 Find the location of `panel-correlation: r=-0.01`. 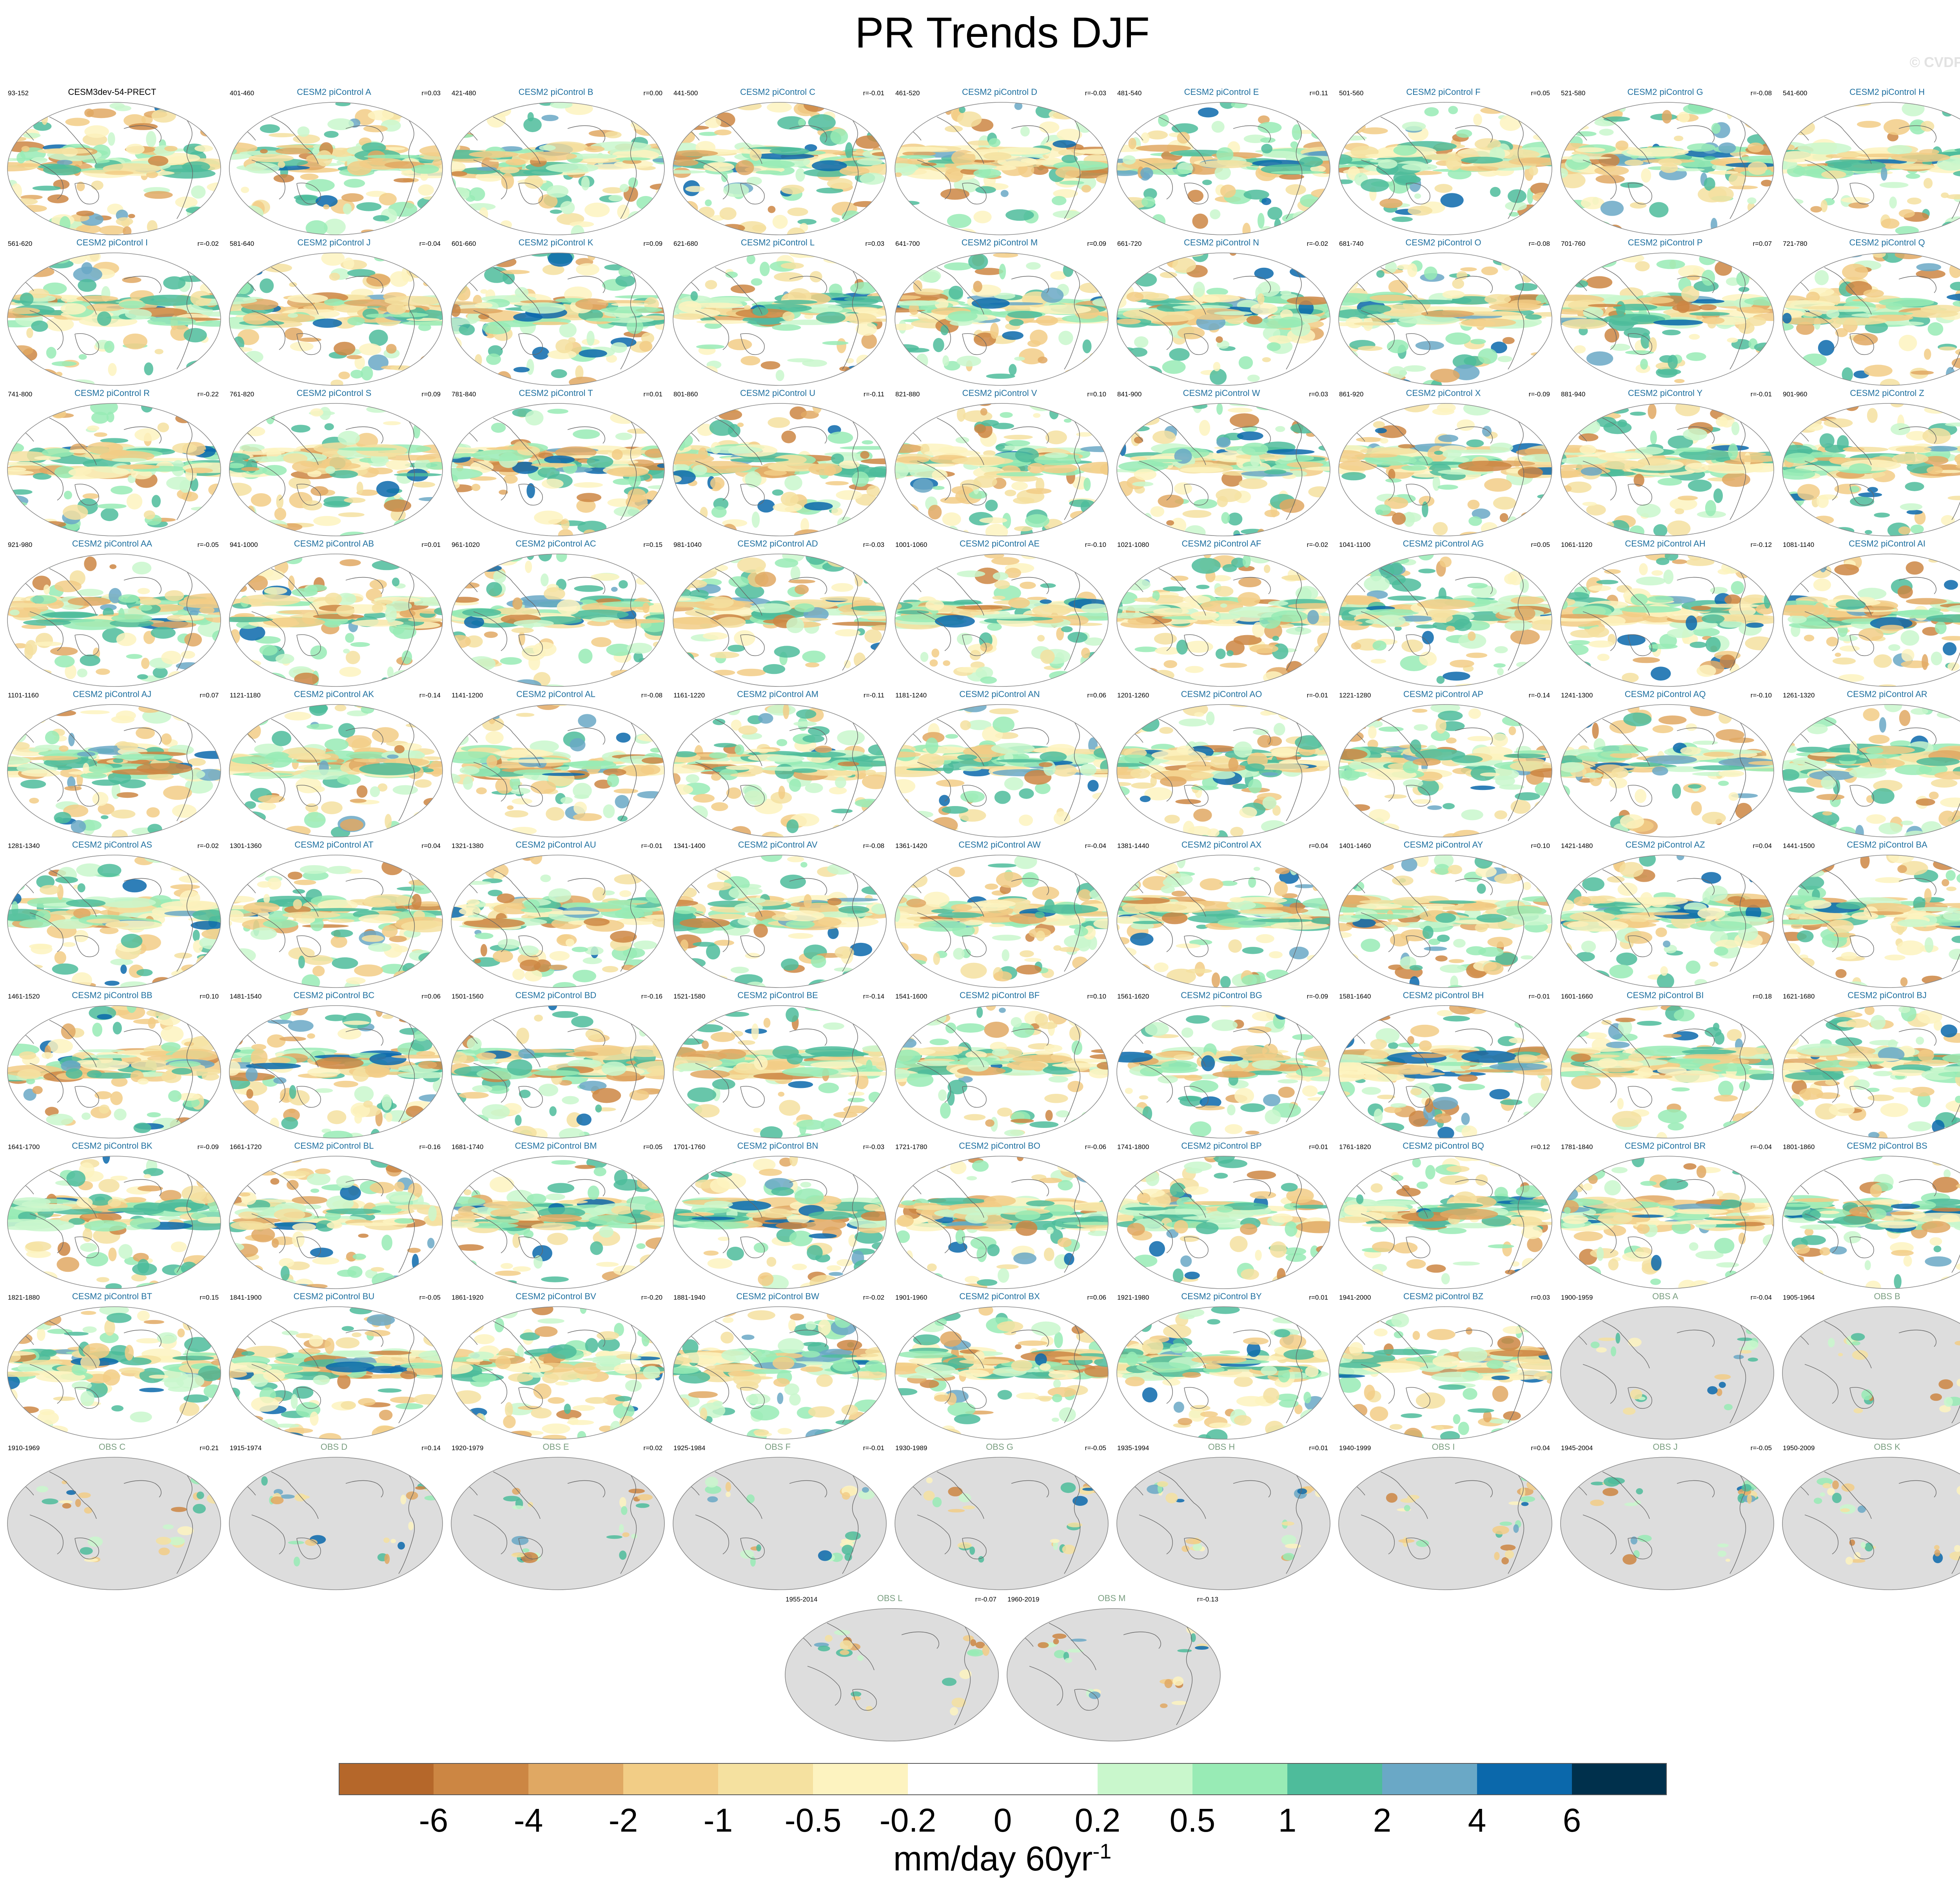

panel-correlation: r=-0.01 is located at coordinates (1761, 394).